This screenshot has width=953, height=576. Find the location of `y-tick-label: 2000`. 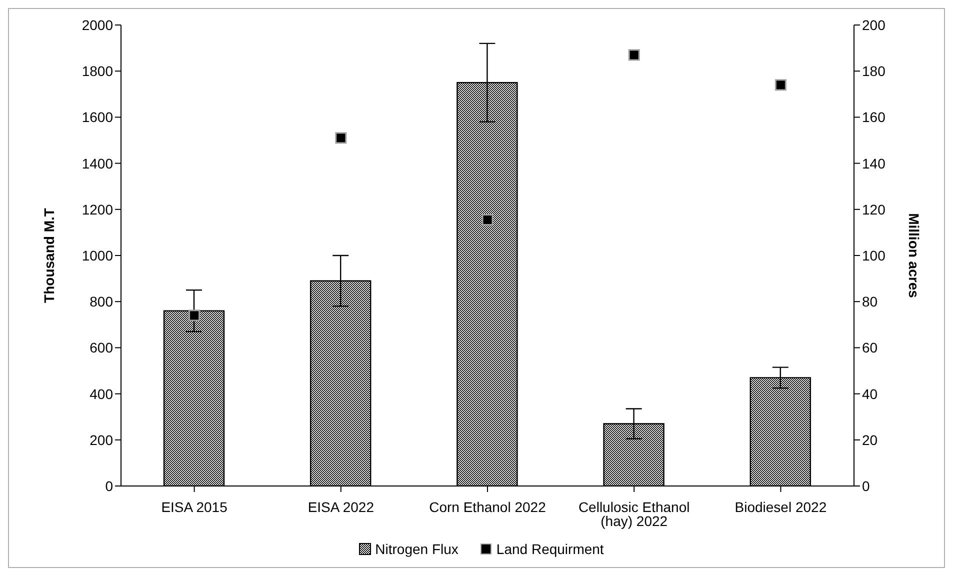

y-tick-label: 2000 is located at coordinates (98, 24).